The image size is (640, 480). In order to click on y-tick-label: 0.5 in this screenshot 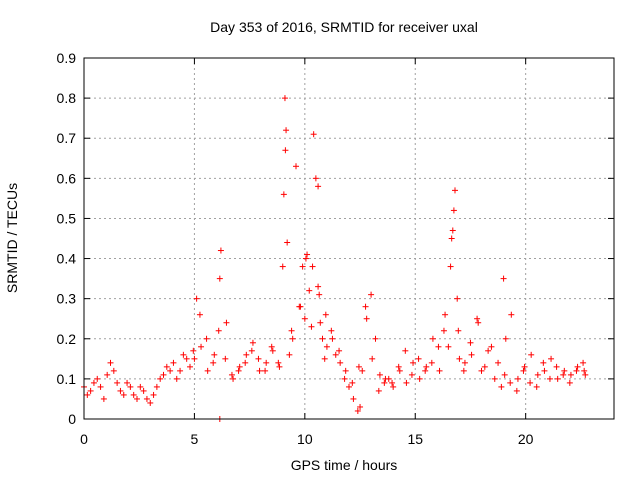, I will do `click(67, 218)`.